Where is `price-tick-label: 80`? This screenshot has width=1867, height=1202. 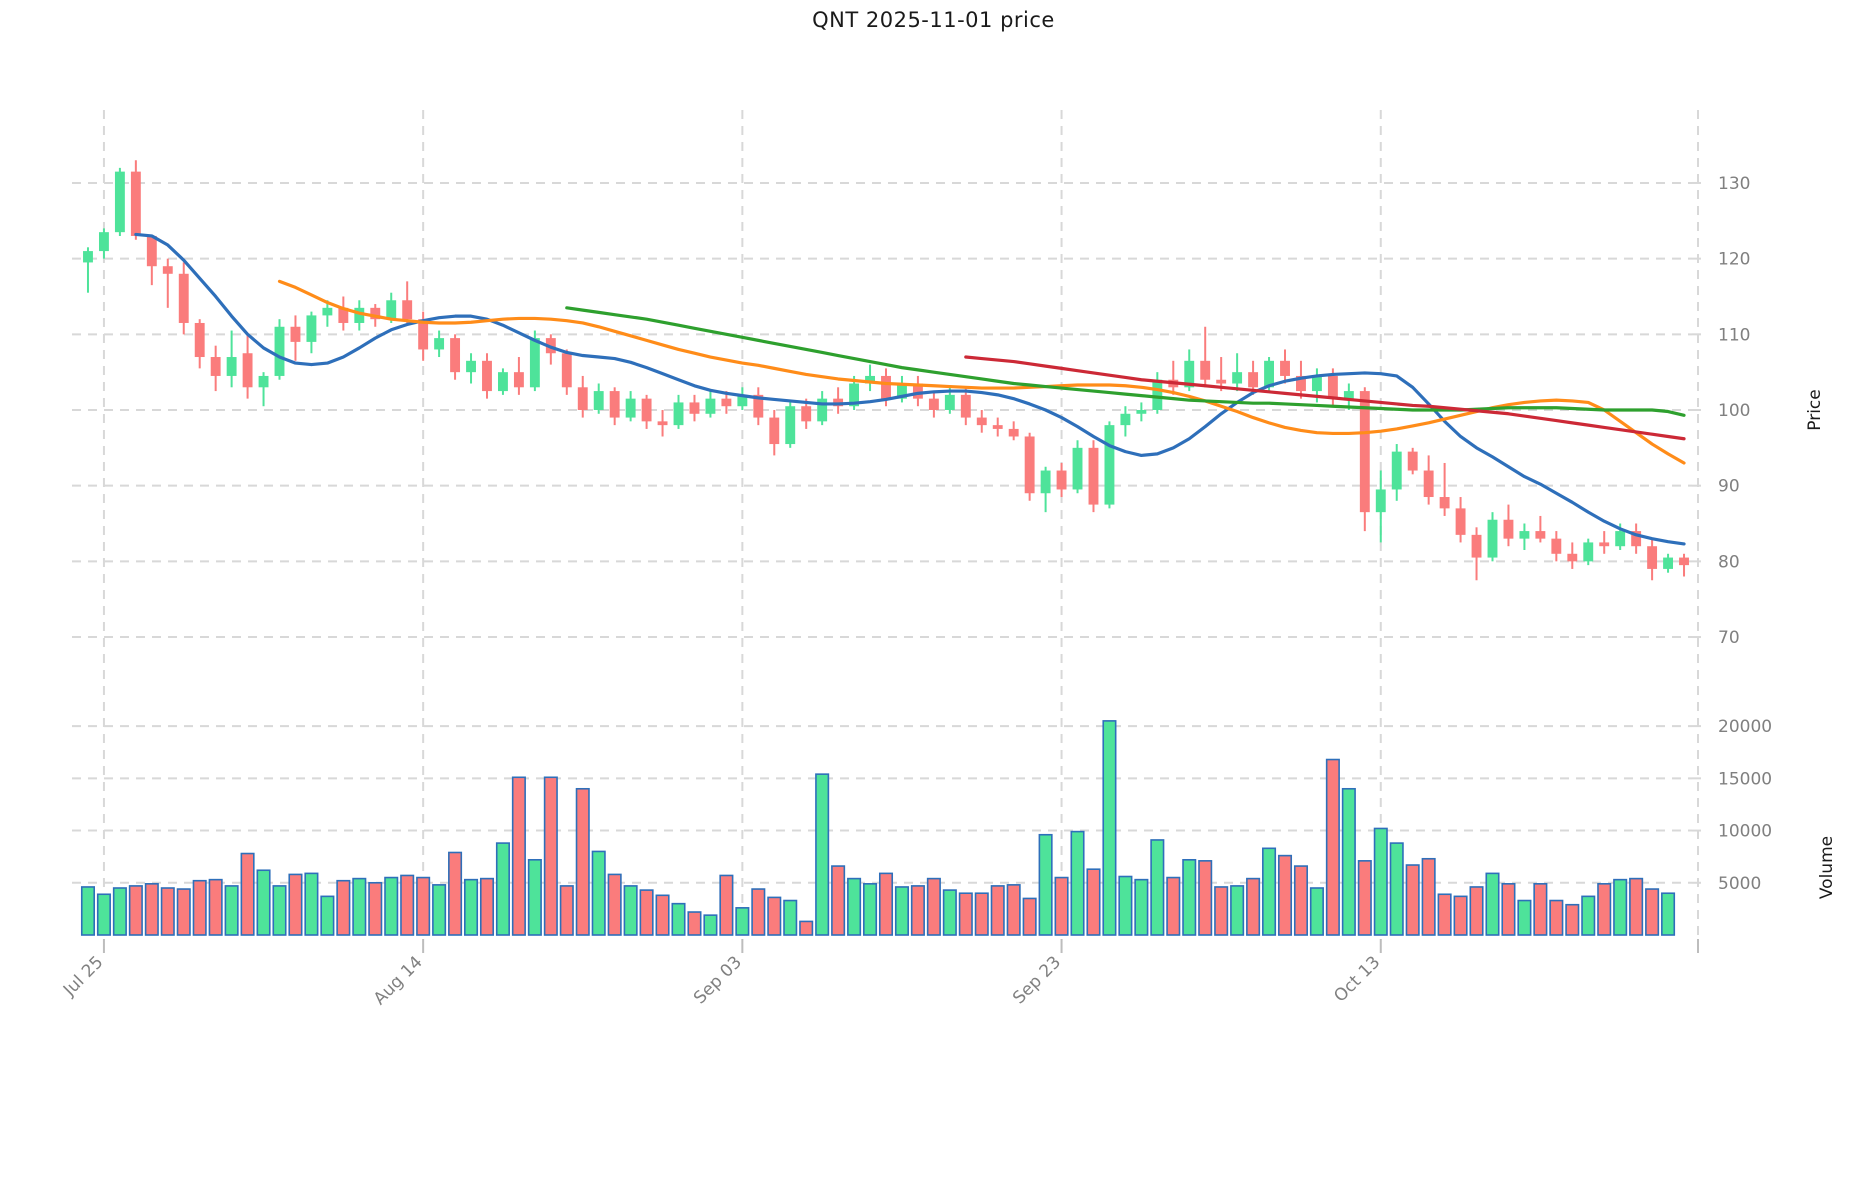
price-tick-label: 80 is located at coordinates (1729, 562).